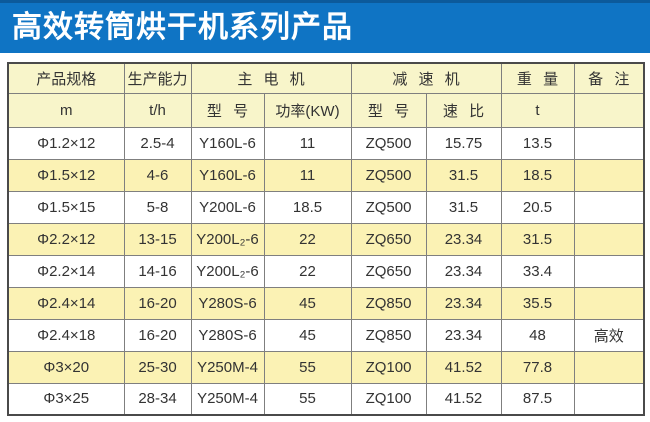 This screenshot has width=650, height=422. I want to click on table-row: Φ2.2×12 13-15 Y200L₂-6 22 ZQ650 23.34 31.5, so click(326, 239).